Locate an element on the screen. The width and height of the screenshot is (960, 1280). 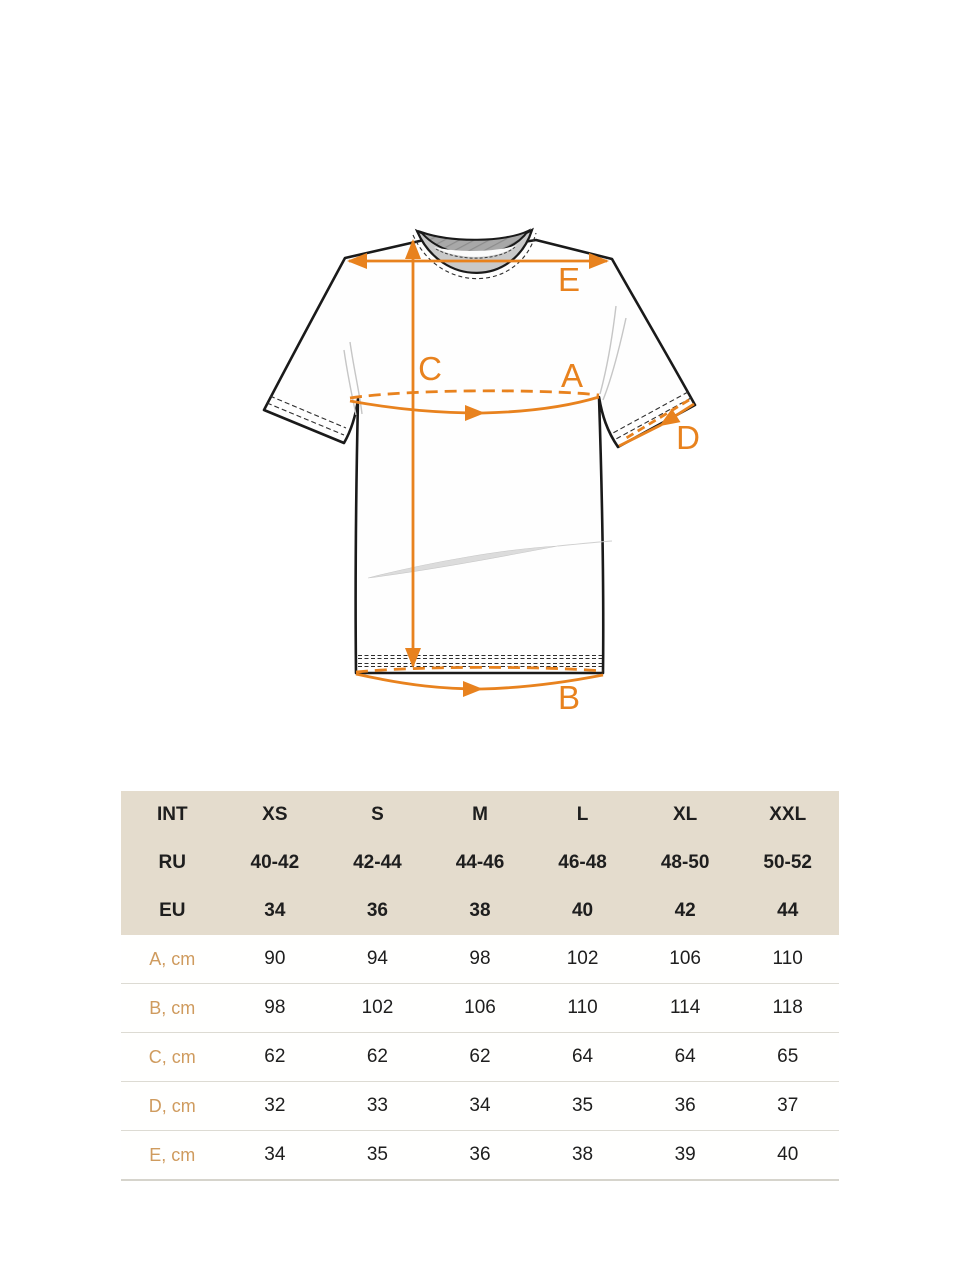
measurement-row-c: C, cm 62 62 62 64 64 65 is located at coordinates (480, 1057).